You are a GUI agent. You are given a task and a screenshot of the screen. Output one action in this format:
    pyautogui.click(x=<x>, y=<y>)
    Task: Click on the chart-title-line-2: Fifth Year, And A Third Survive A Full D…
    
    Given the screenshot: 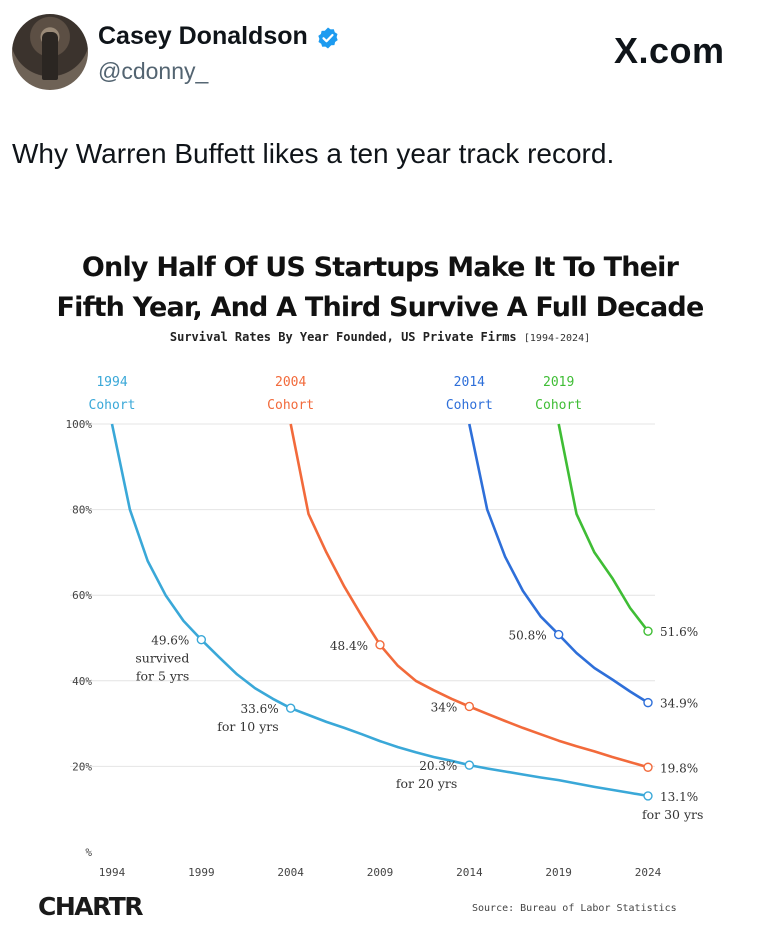 What is the action you would take?
    pyautogui.click(x=380, y=307)
    